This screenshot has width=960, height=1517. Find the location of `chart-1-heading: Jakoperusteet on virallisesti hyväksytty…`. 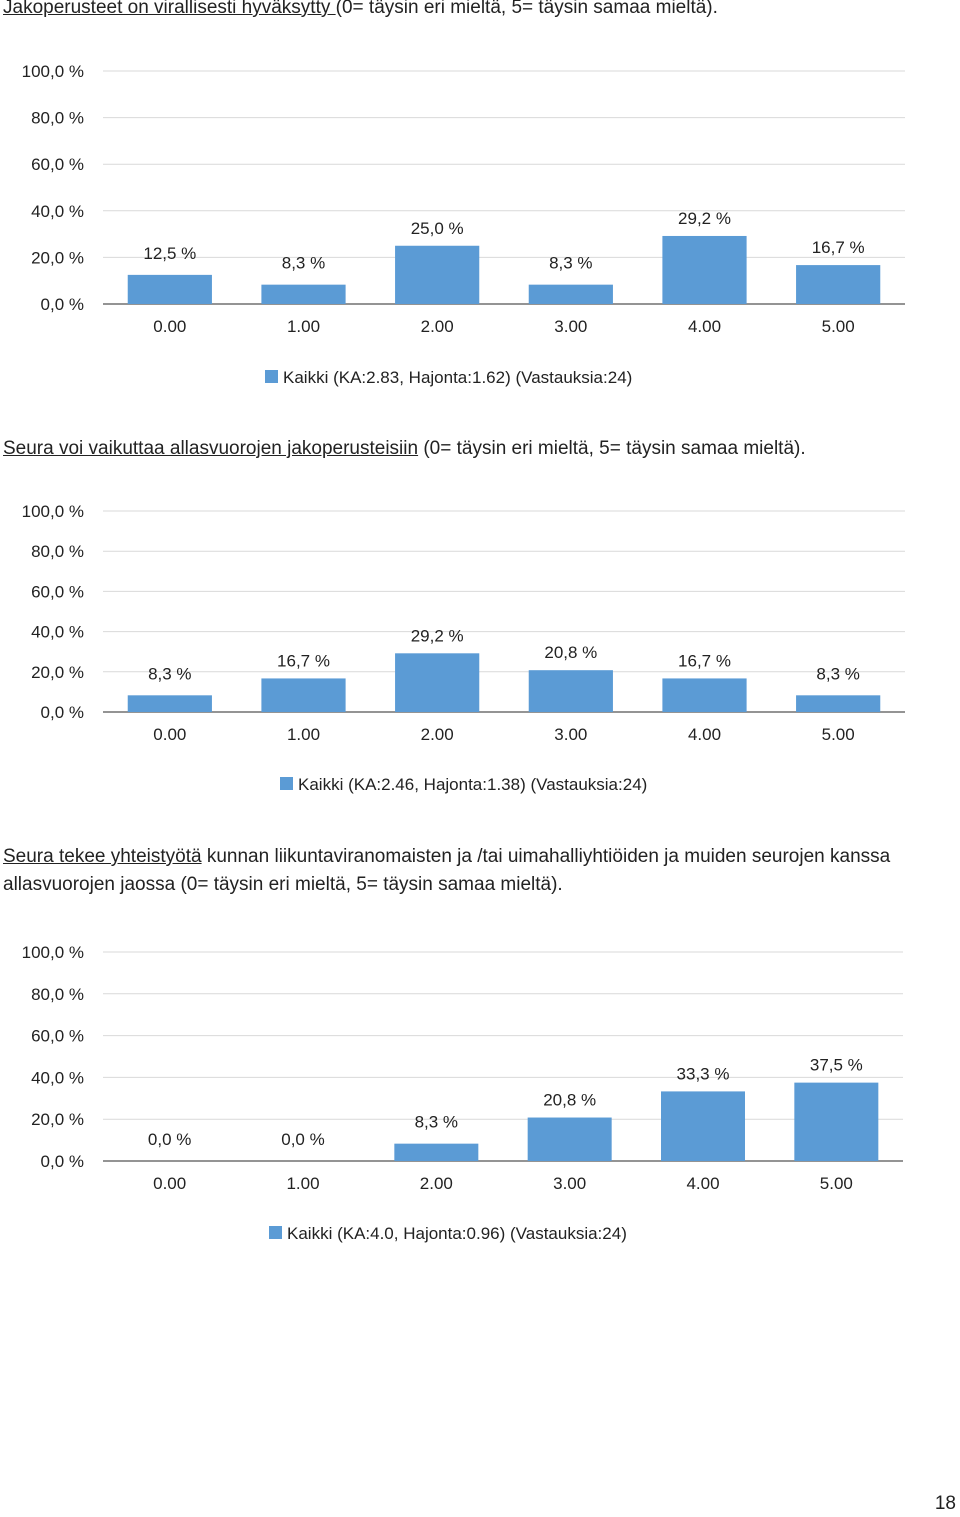

chart-1-heading: Jakoperusteet on virallisesti hyväksytty… is located at coordinates (360, 11).